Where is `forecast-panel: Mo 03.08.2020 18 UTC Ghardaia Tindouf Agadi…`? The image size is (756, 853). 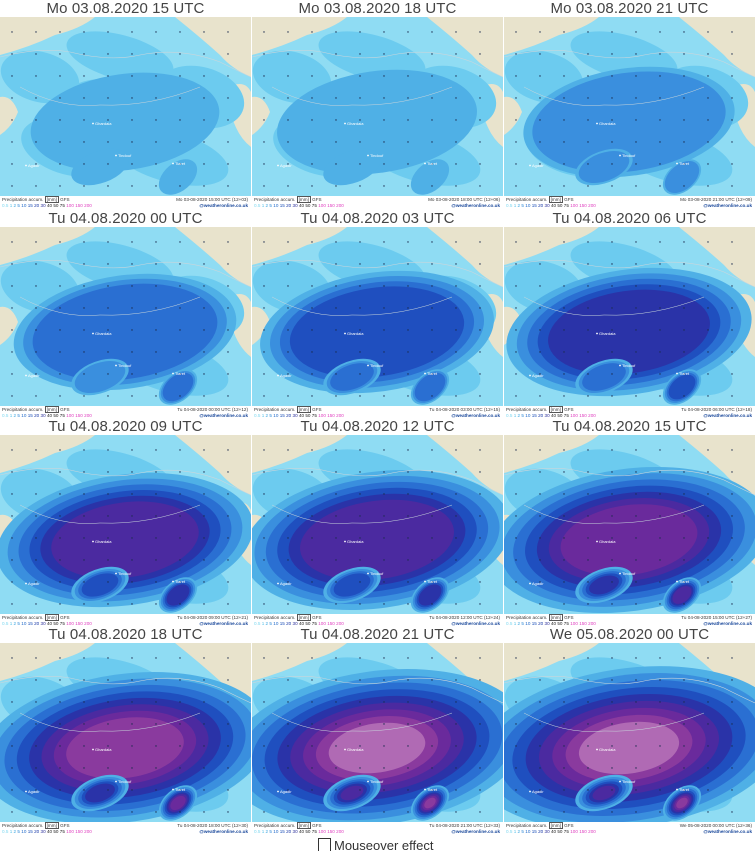
forecast-panel: Mo 03.08.2020 18 UTC Ghardaia Tindouf Agadi… is located at coordinates (377, 105).